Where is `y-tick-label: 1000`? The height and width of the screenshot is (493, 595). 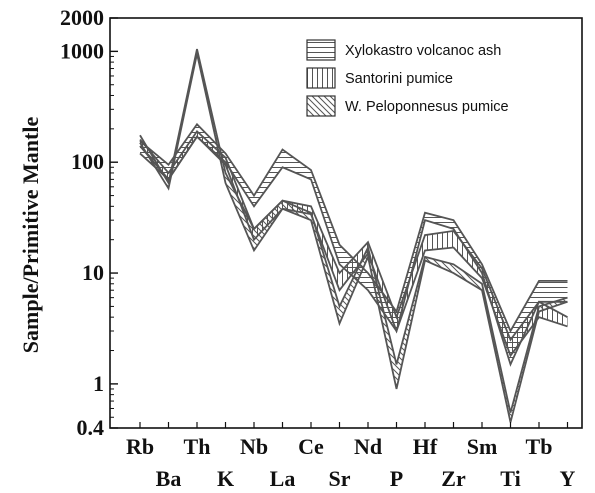
y-tick-label: 1000 is located at coordinates (82, 50).